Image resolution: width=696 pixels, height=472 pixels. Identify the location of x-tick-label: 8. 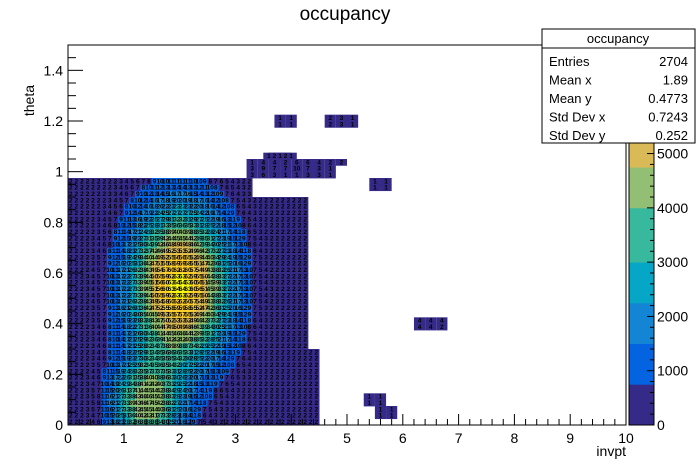
(515, 438).